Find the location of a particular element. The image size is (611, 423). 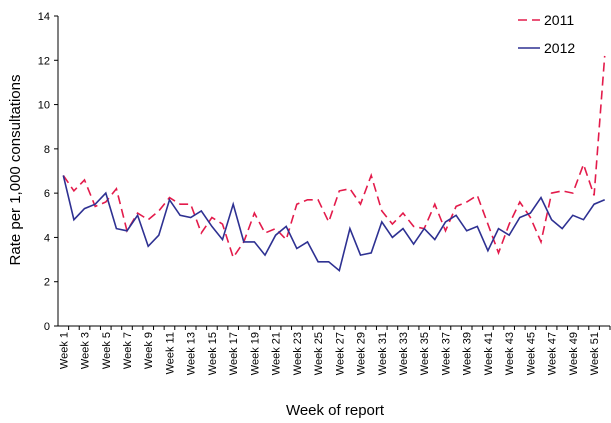

x-tick-label: Week 23 is located at coordinates (298, 353).